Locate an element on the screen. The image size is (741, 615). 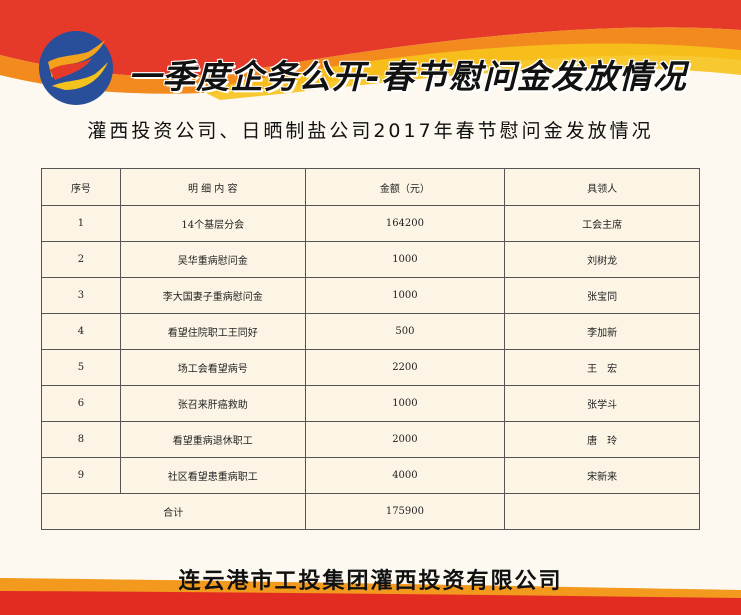
company-logo is located at coordinates (76, 68).